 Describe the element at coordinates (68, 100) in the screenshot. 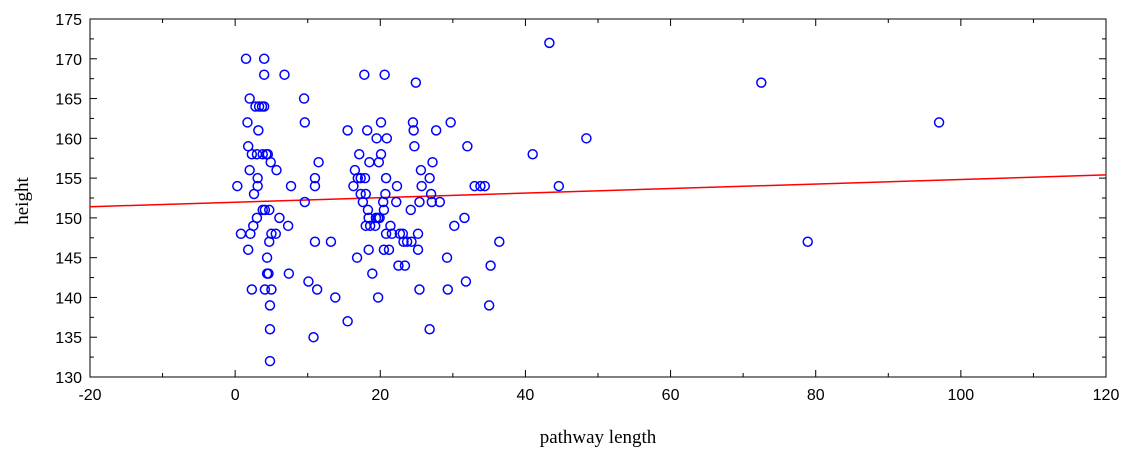

I see `y-tick-label: 165` at that location.